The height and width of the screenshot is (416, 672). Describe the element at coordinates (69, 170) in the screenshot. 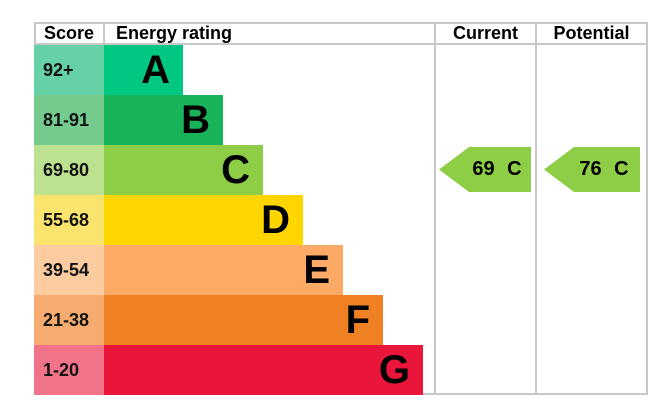

I see `score-range-c: 69-80` at that location.